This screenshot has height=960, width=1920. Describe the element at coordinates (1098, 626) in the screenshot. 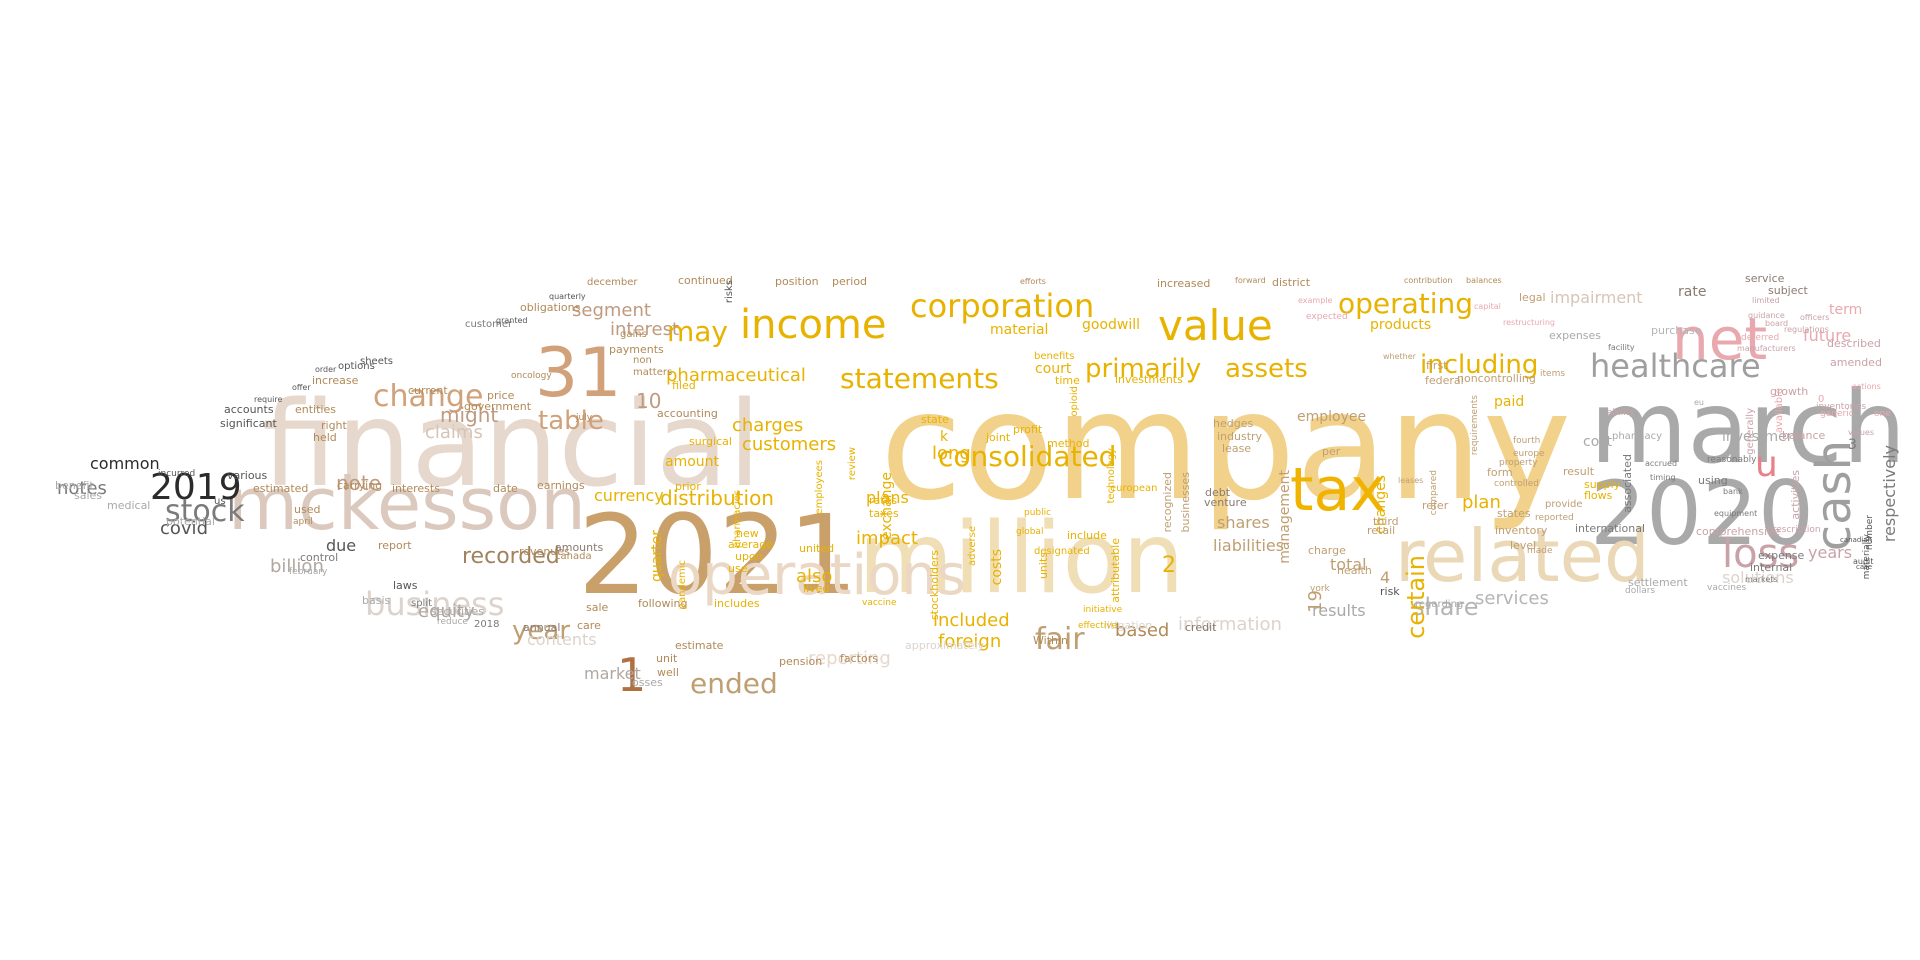

I see `word-effective: effective` at that location.